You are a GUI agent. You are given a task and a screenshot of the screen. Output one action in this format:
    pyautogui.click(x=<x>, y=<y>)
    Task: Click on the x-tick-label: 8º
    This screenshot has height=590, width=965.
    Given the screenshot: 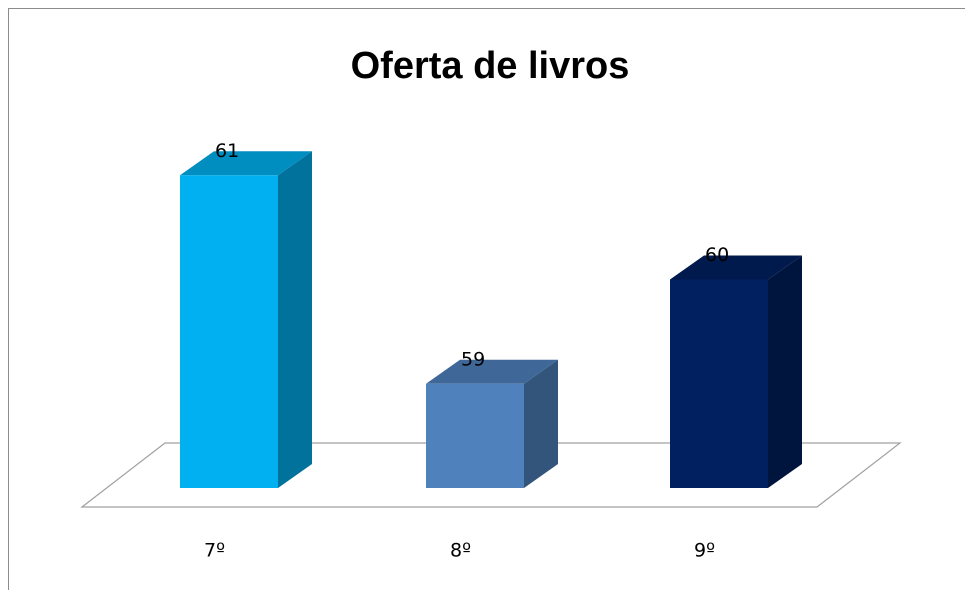 What is the action you would take?
    pyautogui.click(x=460, y=551)
    